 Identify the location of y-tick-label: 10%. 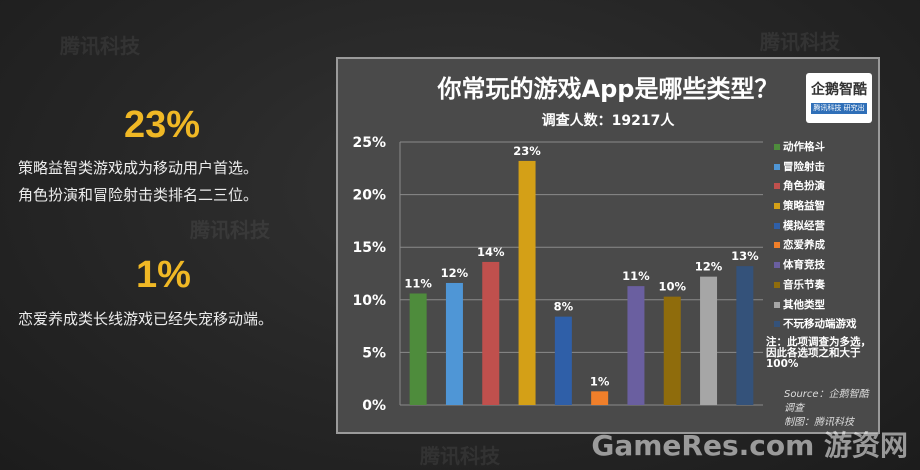
(369, 301).